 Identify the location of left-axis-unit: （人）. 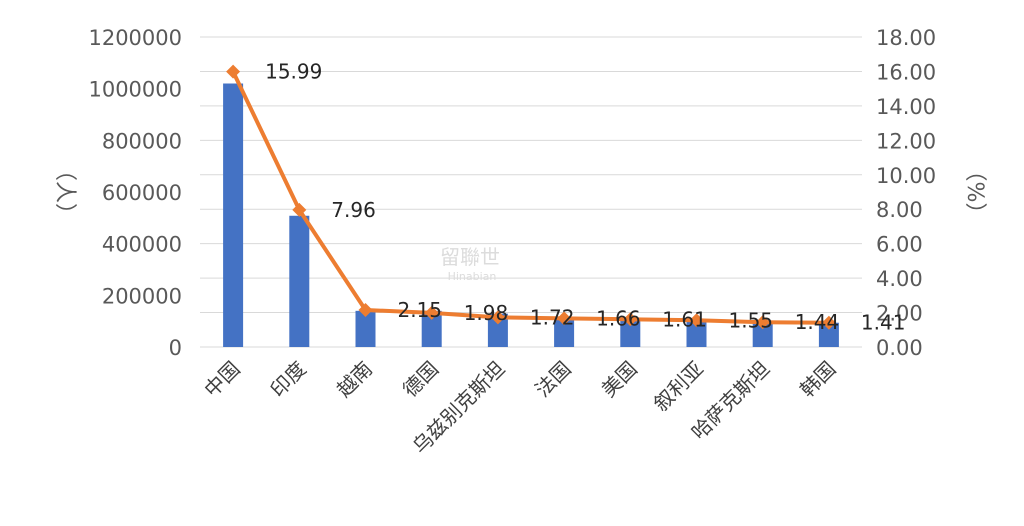
(64, 192).